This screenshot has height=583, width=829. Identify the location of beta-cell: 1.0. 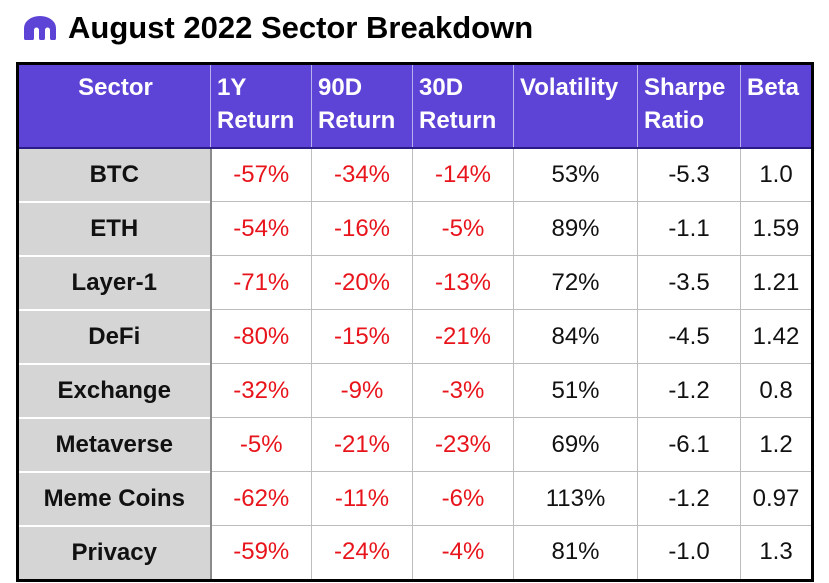
(776, 174).